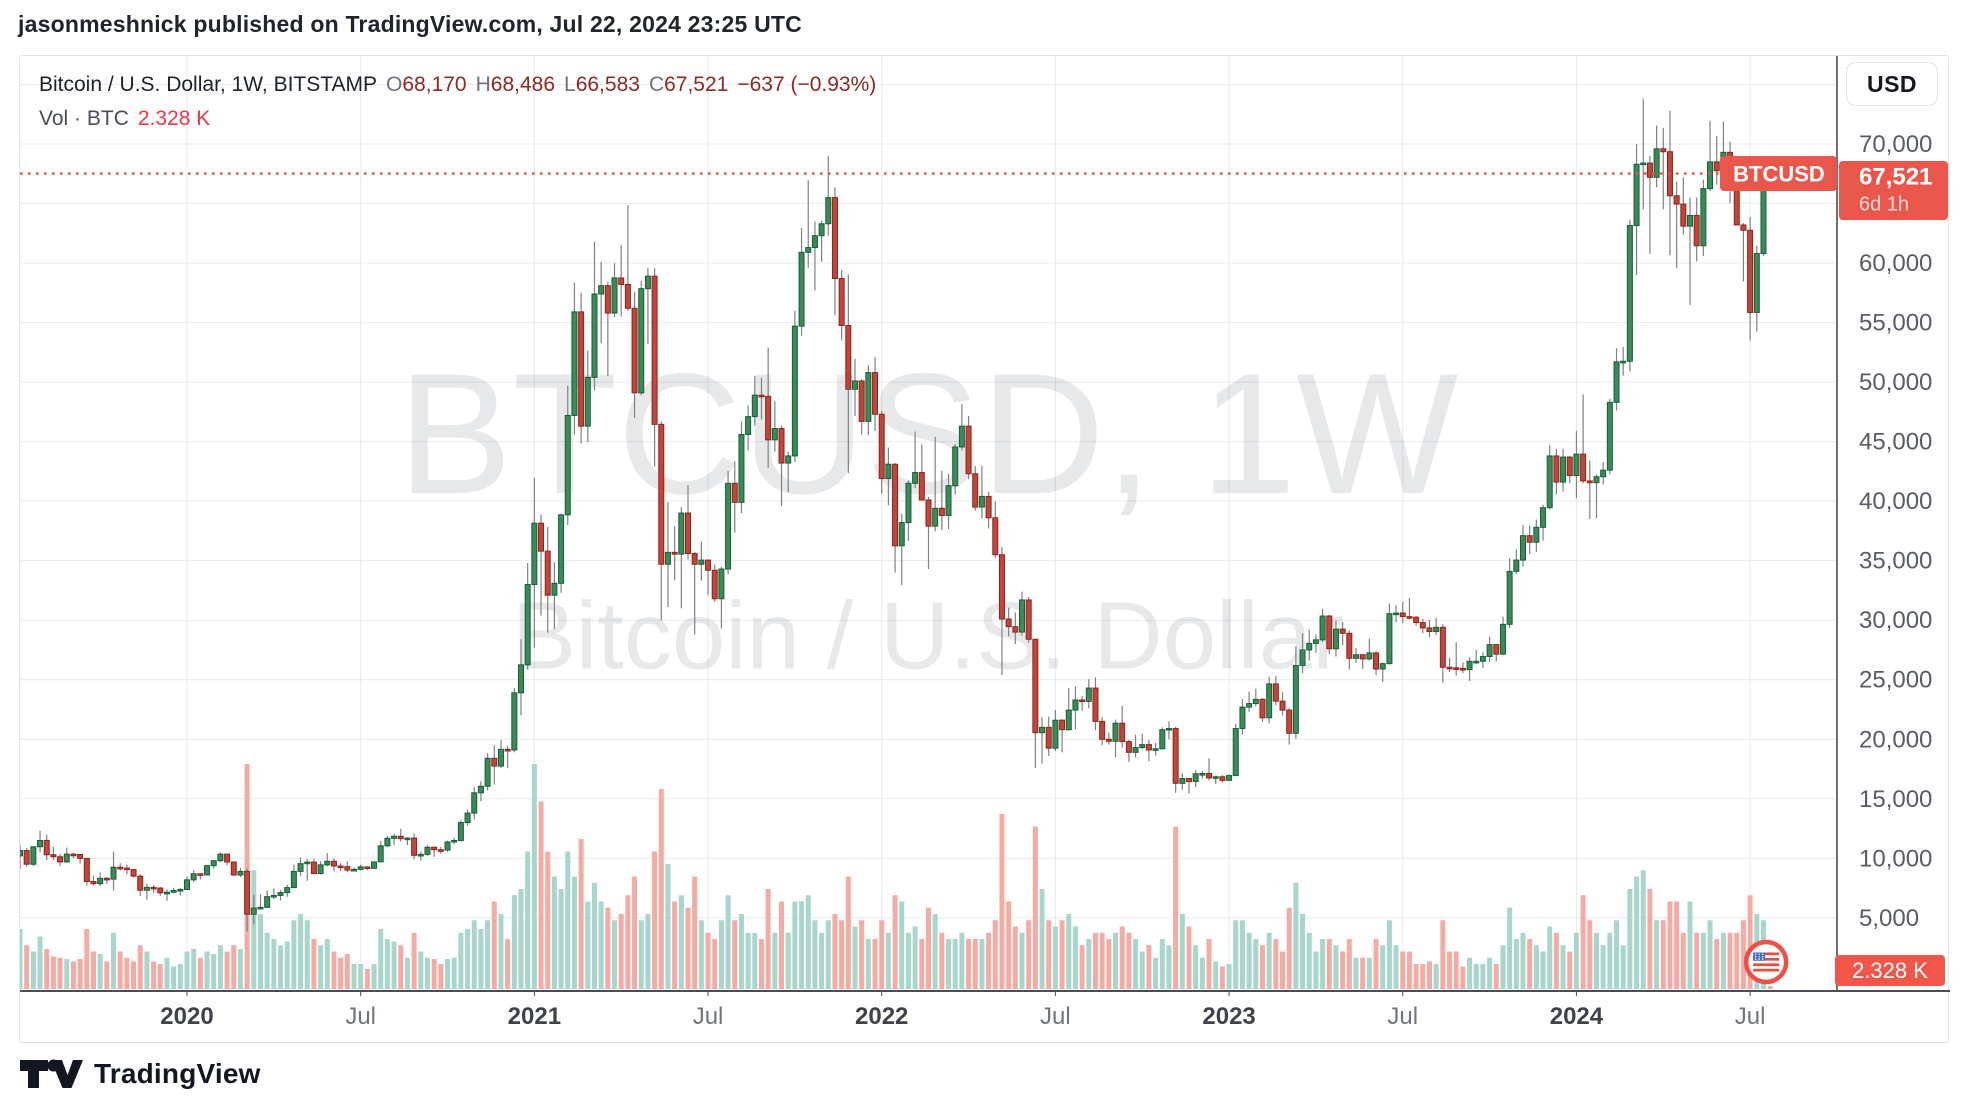  What do you see at coordinates (51, 1074) in the screenshot?
I see `tradingview-logo-icon` at bounding box center [51, 1074].